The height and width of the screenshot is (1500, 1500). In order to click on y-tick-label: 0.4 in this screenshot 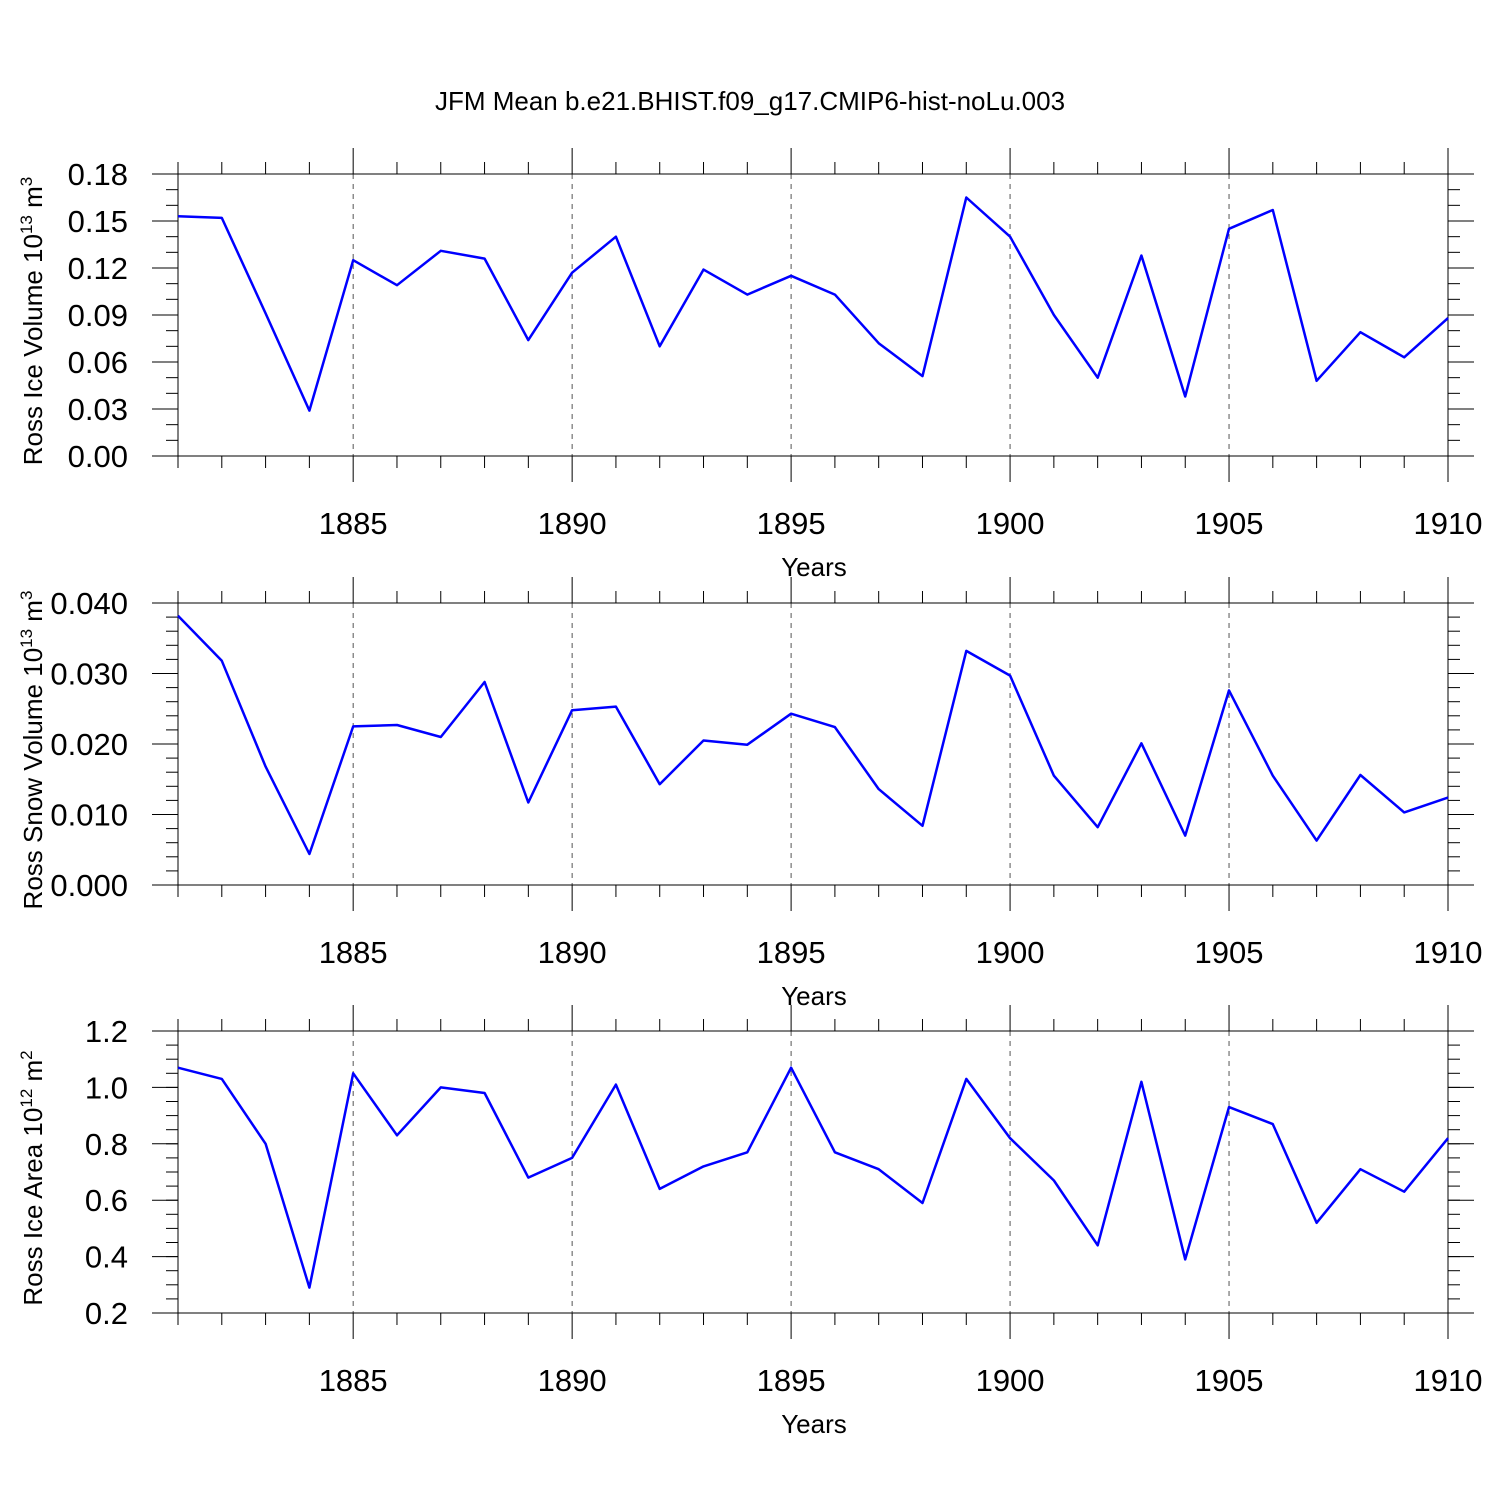, I will do `click(106, 1257)`.